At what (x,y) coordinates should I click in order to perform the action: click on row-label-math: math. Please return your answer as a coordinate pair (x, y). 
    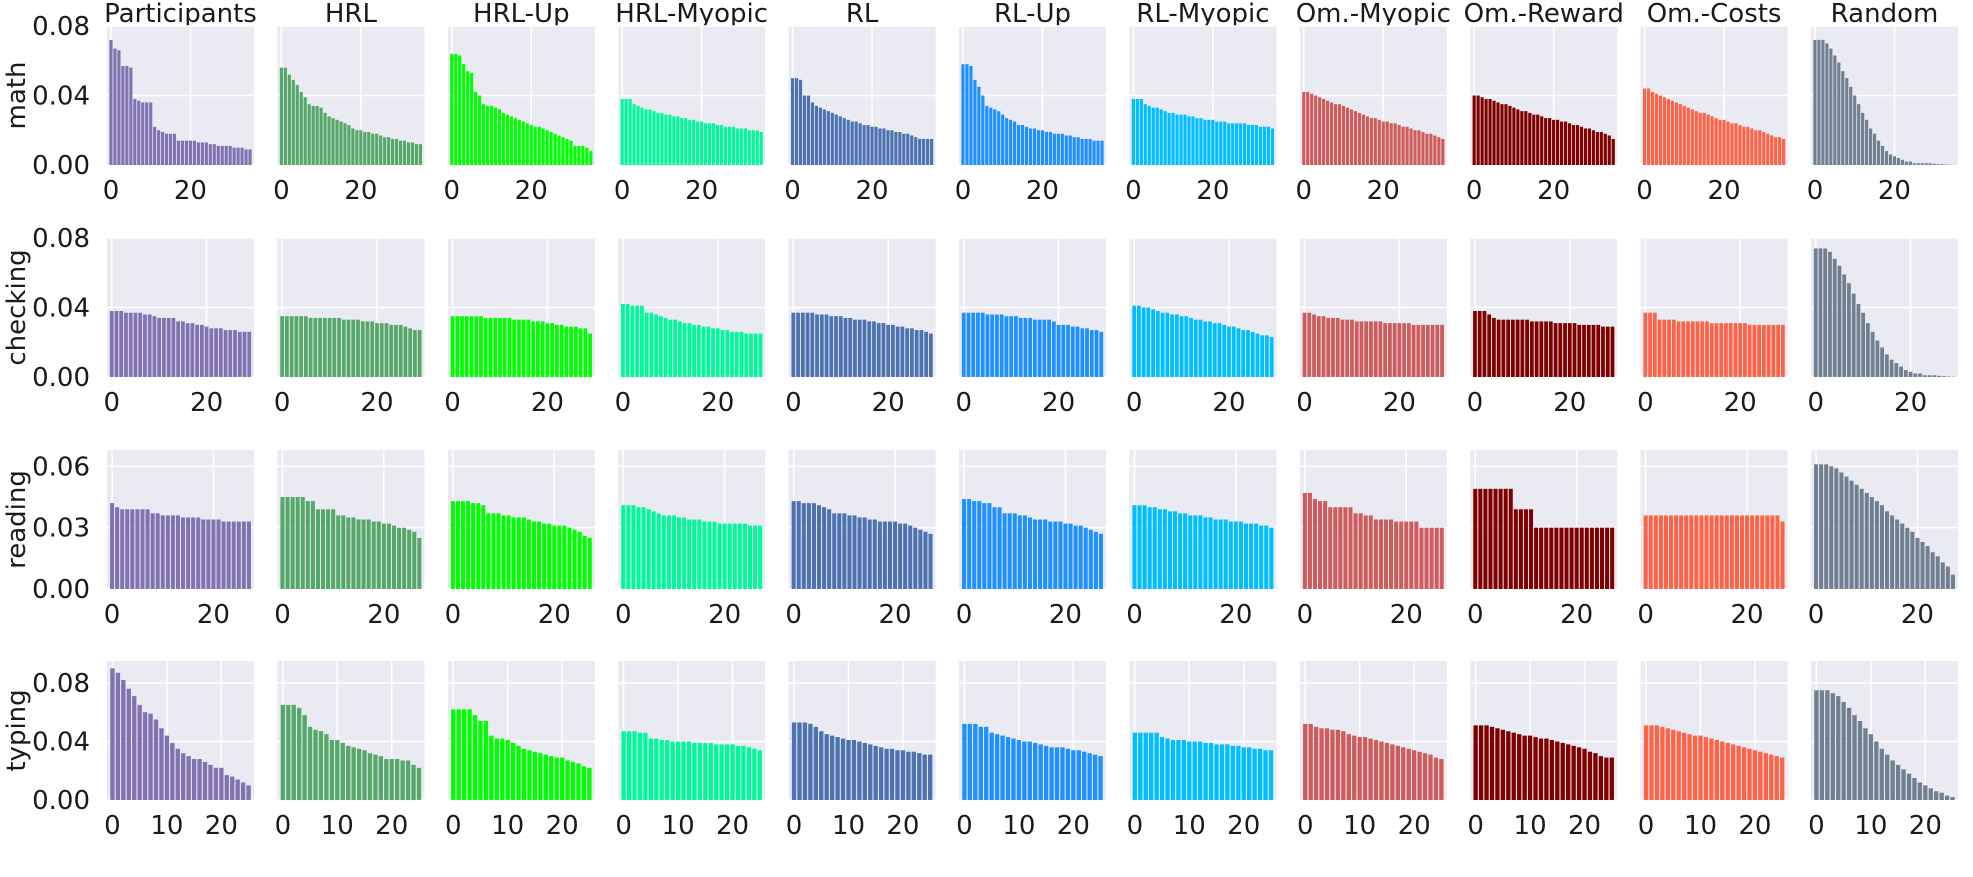
    Looking at the image, I should click on (17, 96).